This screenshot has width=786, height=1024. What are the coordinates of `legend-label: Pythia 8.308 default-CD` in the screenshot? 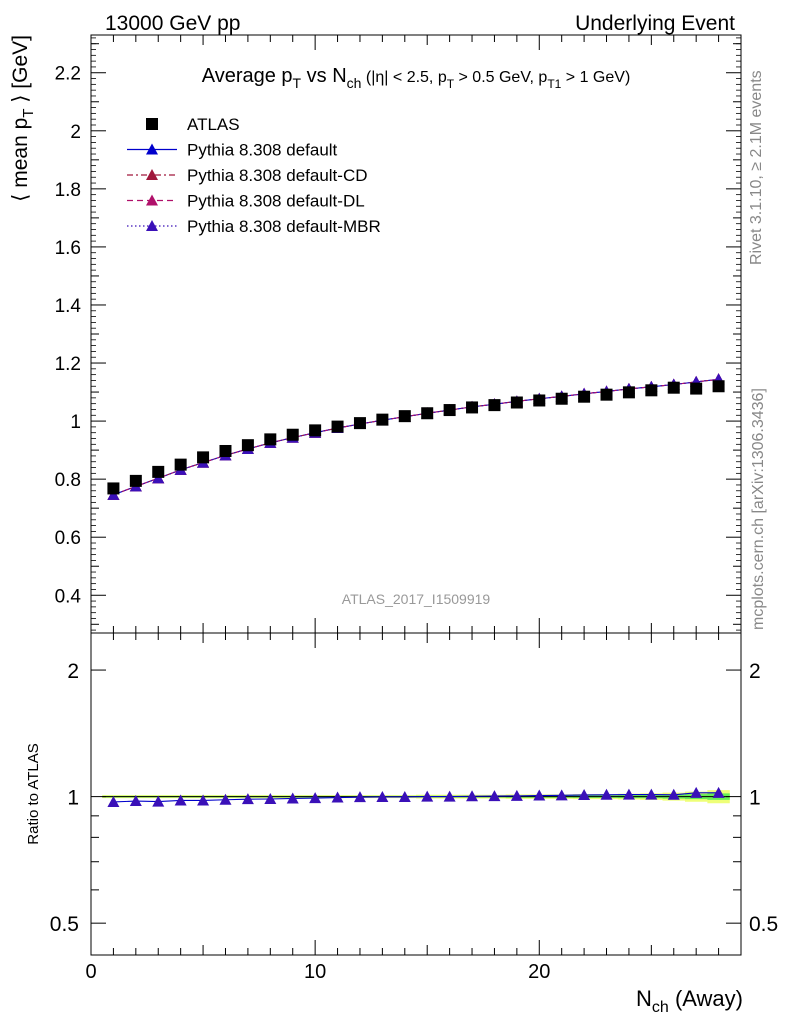 It's located at (277, 175).